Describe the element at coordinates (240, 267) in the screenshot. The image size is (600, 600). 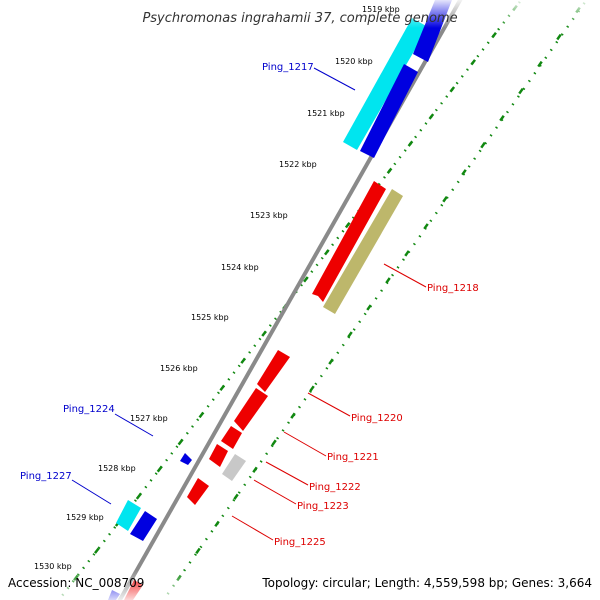
I see `tick-label-1524: 1524 kbp` at that location.